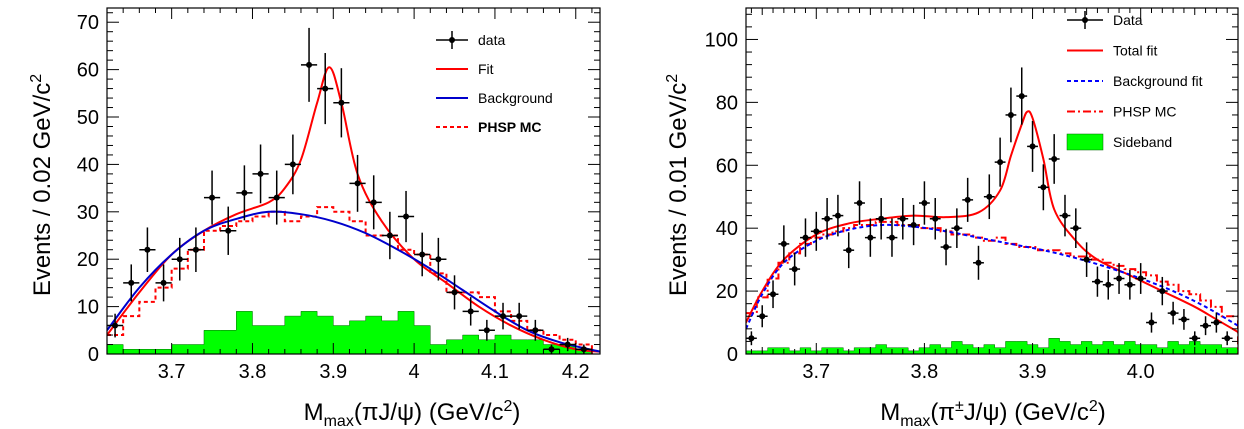 The image size is (1244, 429). What do you see at coordinates (42, 185) in the screenshot?
I see `y-axis-label: Events / 0.02 GeV/c2` at bounding box center [42, 185].